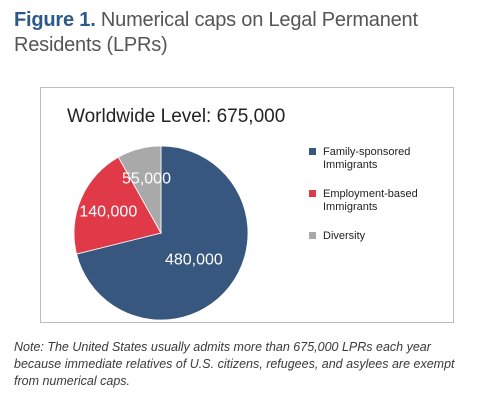 This screenshot has height=409, width=479. I want to click on pie-slice-employment-based-immigrants, so click(117, 205).